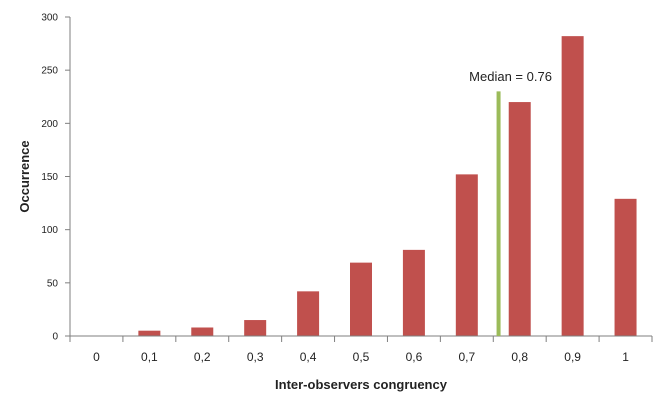 Image resolution: width=666 pixels, height=396 pixels. I want to click on x-axis-tick-labels: 0 0,1 0,2 0,3 0,4 0,5 0,6 0,7 0,8 0,9 1, so click(361, 357).